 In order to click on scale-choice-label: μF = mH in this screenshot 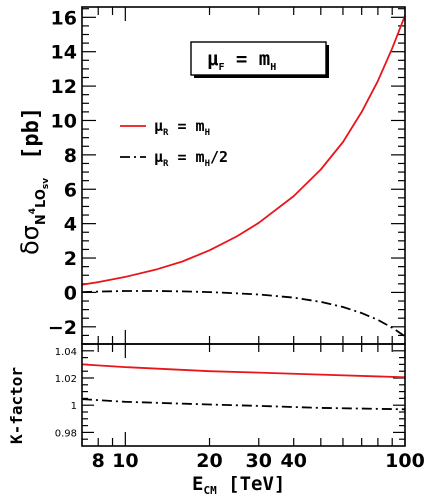, I will do `click(241, 60)`.